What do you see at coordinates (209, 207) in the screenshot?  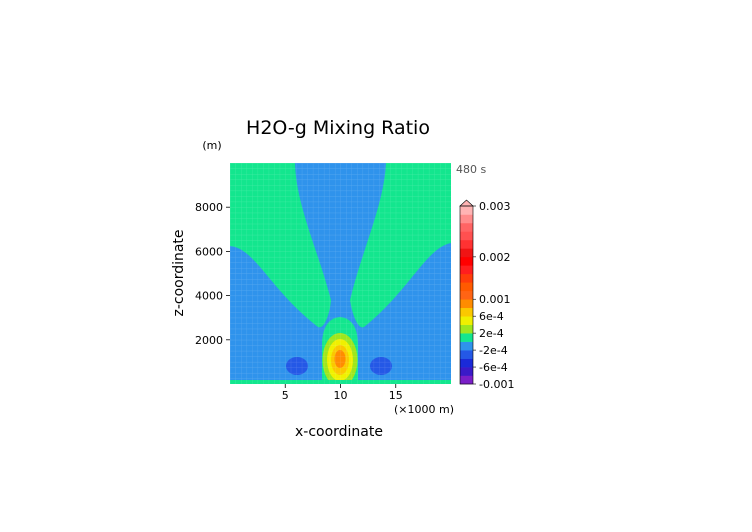 I see `y-tick-label: 8000` at bounding box center [209, 207].